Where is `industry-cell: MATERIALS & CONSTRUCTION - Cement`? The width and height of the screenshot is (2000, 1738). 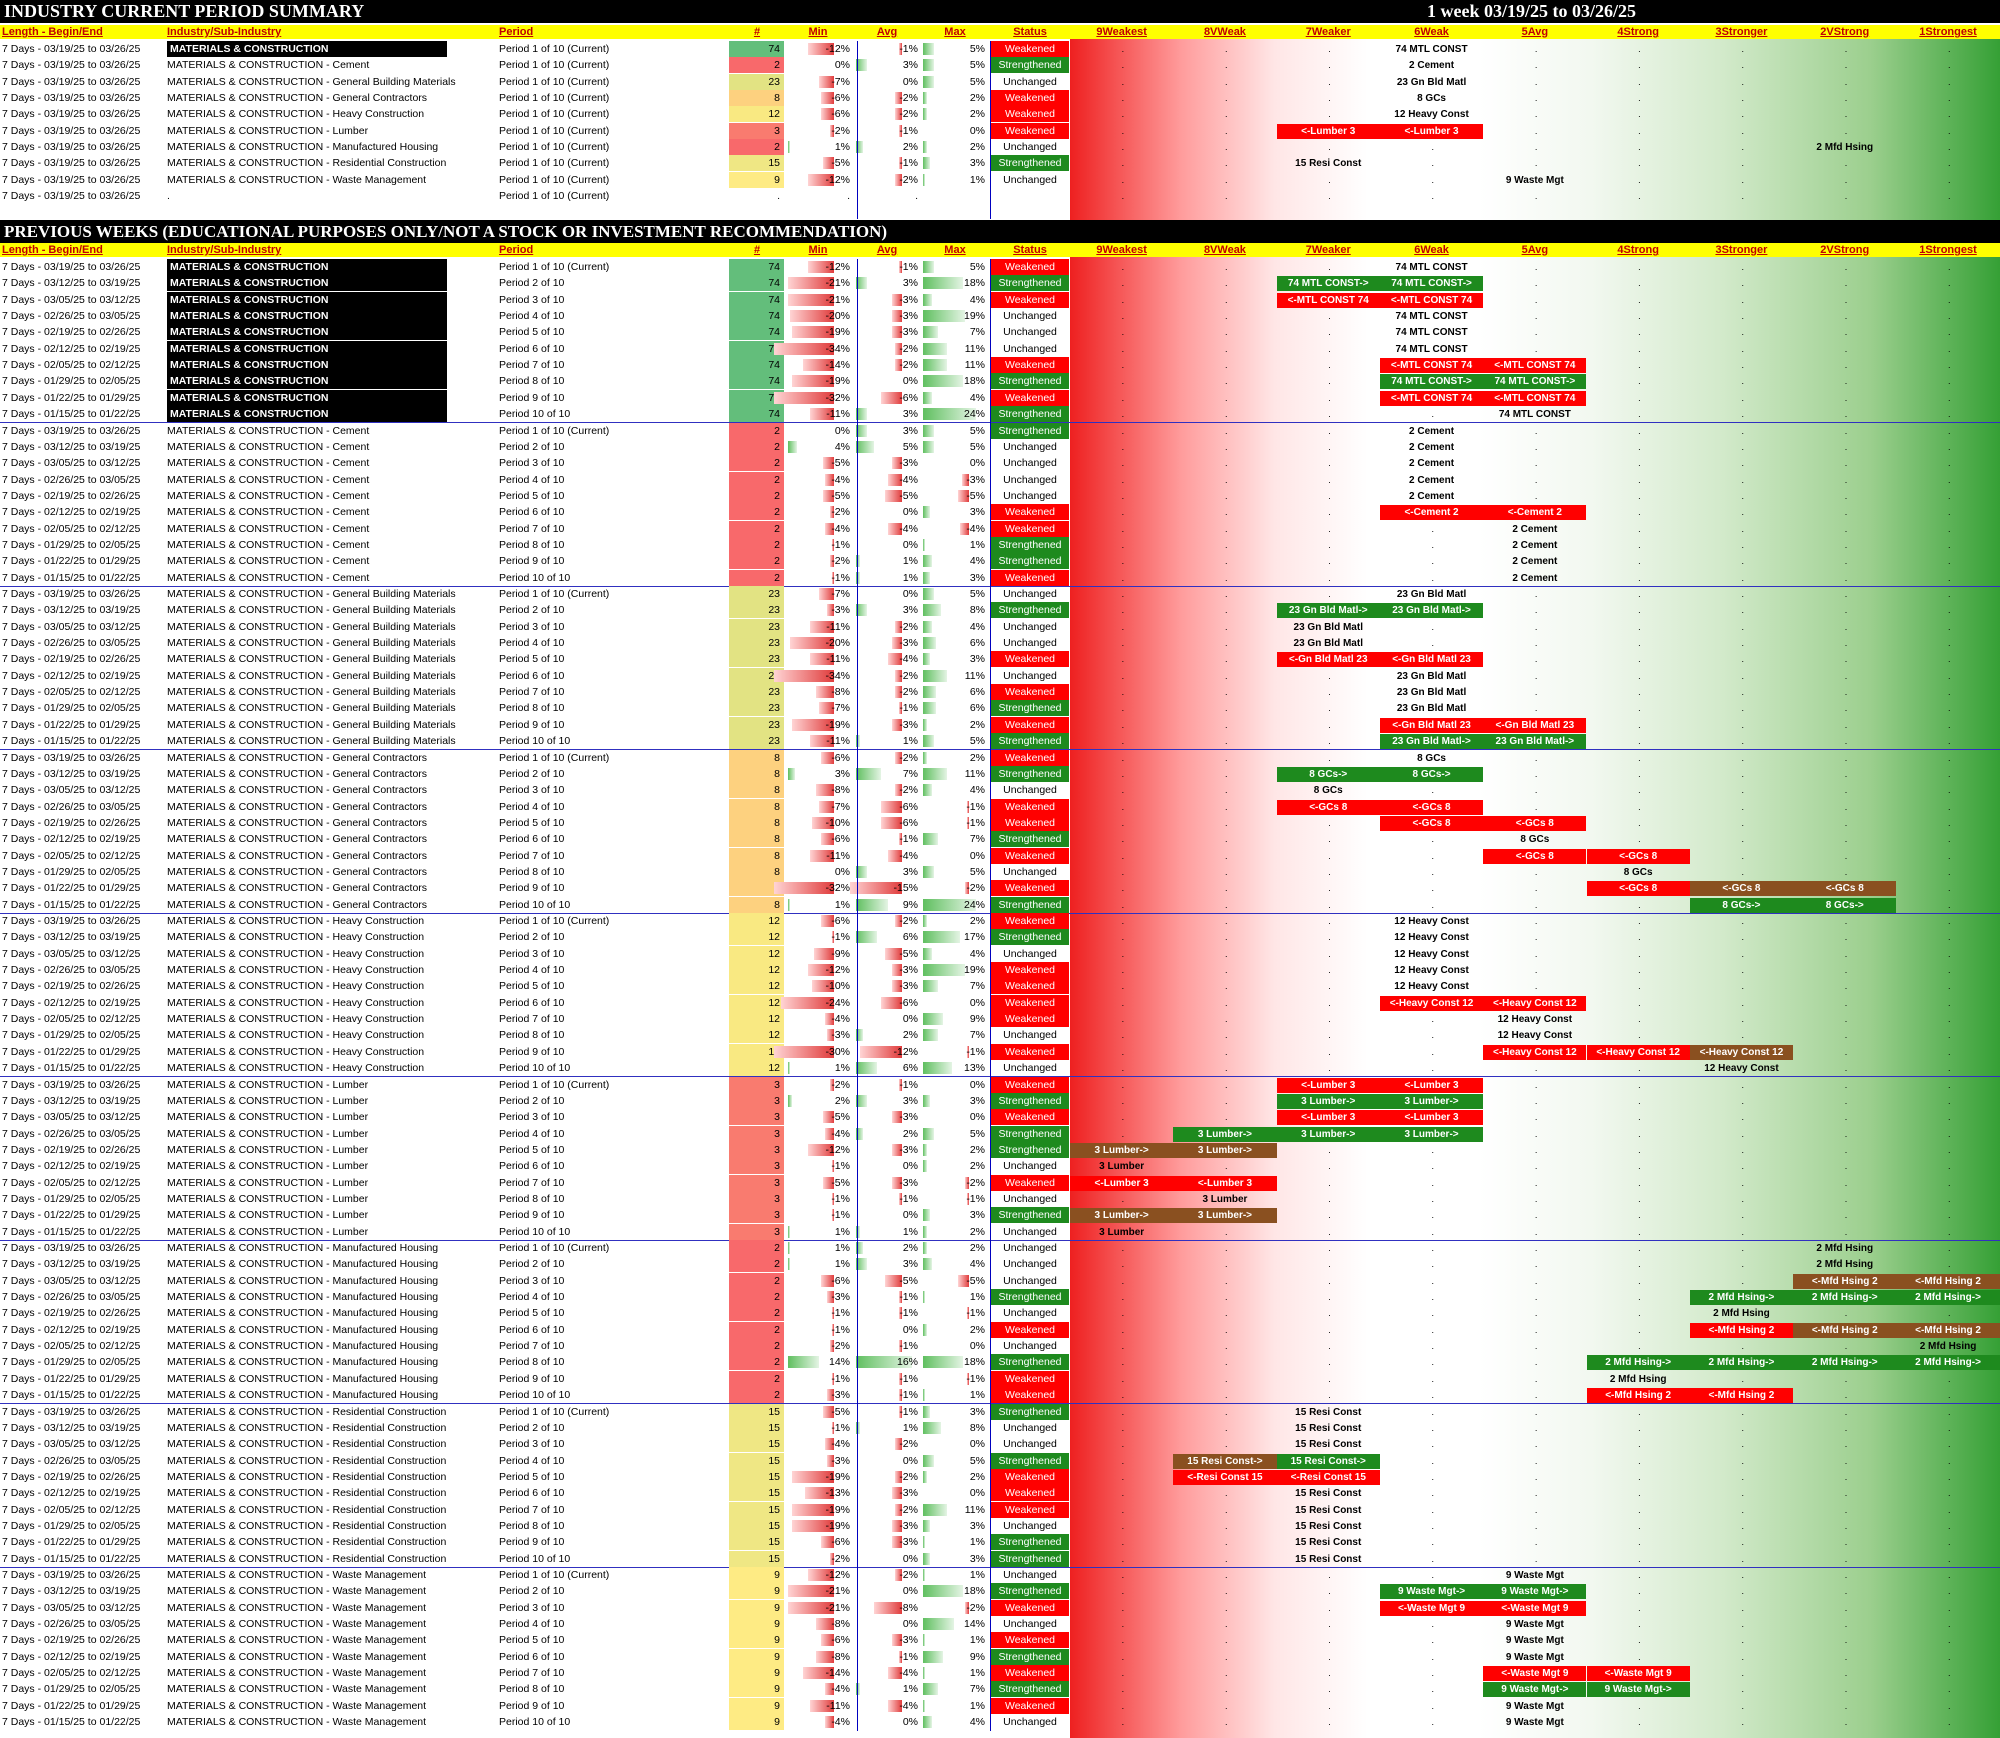 industry-cell: MATERIALS & CONSTRUCTION - Cement is located at coordinates (268, 430).